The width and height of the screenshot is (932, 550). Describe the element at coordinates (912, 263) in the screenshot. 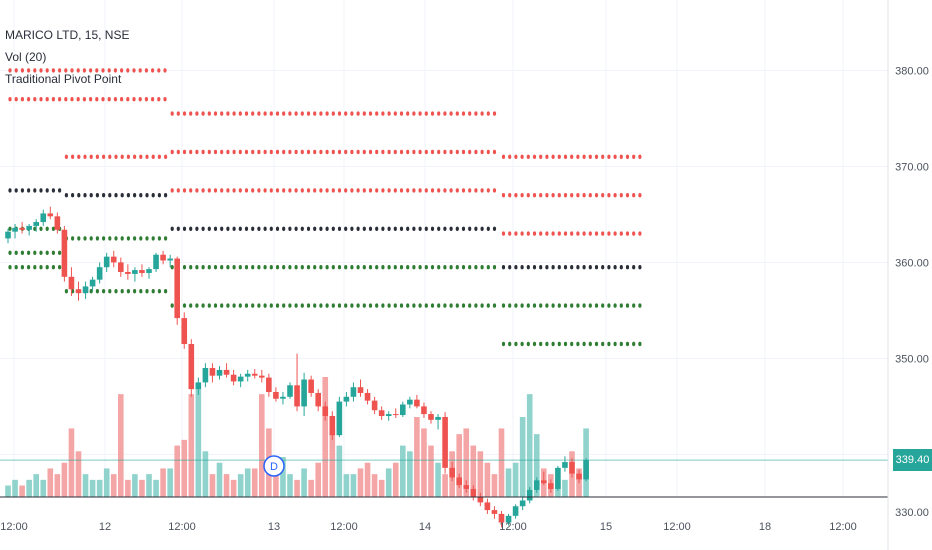

I see `y-tick-label: 360.00` at that location.